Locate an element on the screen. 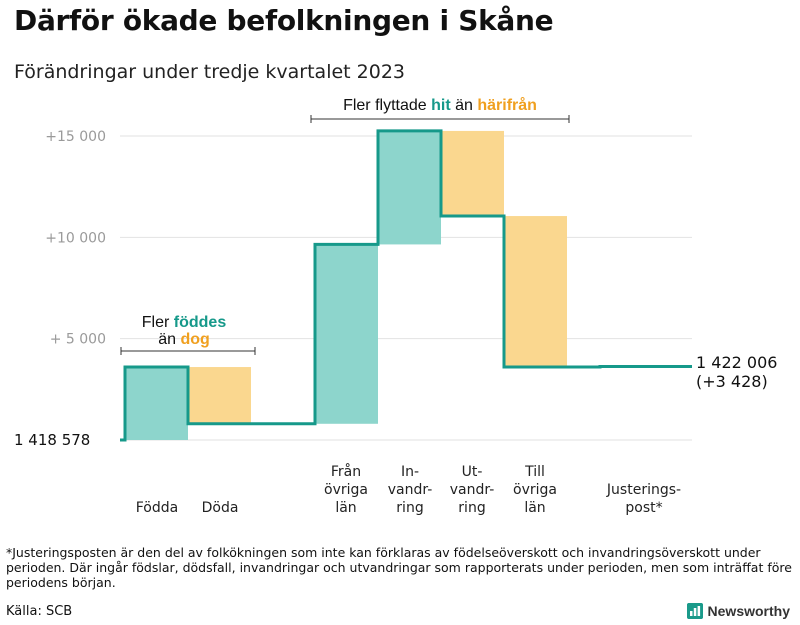 Image resolution: width=800 pixels, height=625 pixels. category-label: Ut- is located at coordinates (472, 472).